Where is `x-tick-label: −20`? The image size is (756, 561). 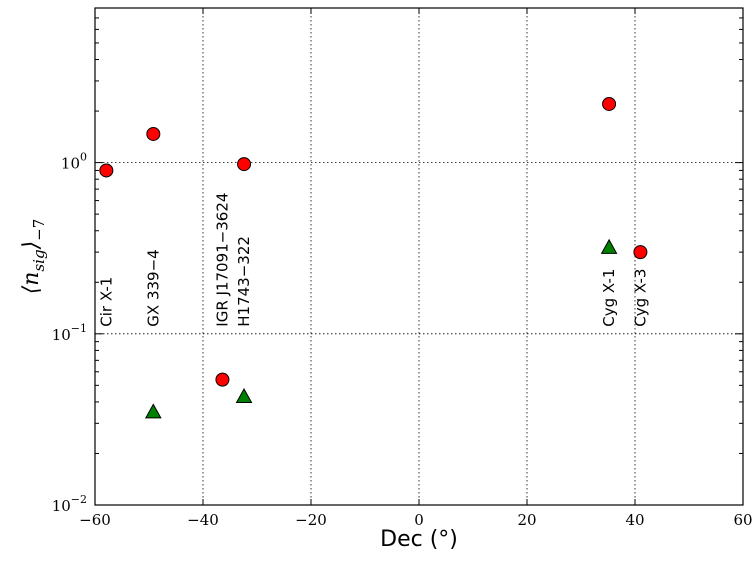 x-tick-label: −20 is located at coordinates (311, 520).